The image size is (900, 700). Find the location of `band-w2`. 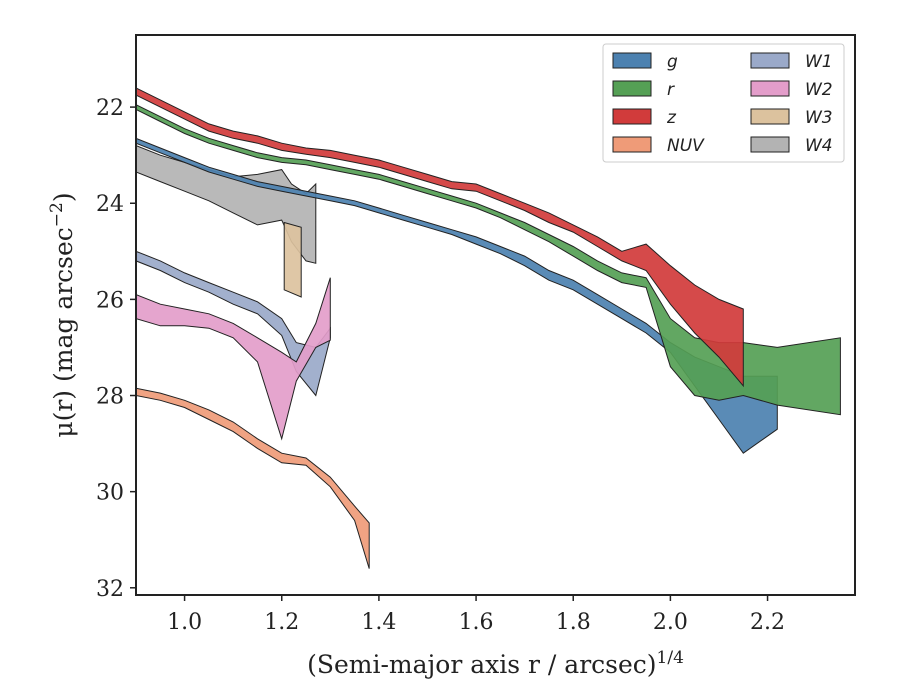

band-w2 is located at coordinates (233, 359).